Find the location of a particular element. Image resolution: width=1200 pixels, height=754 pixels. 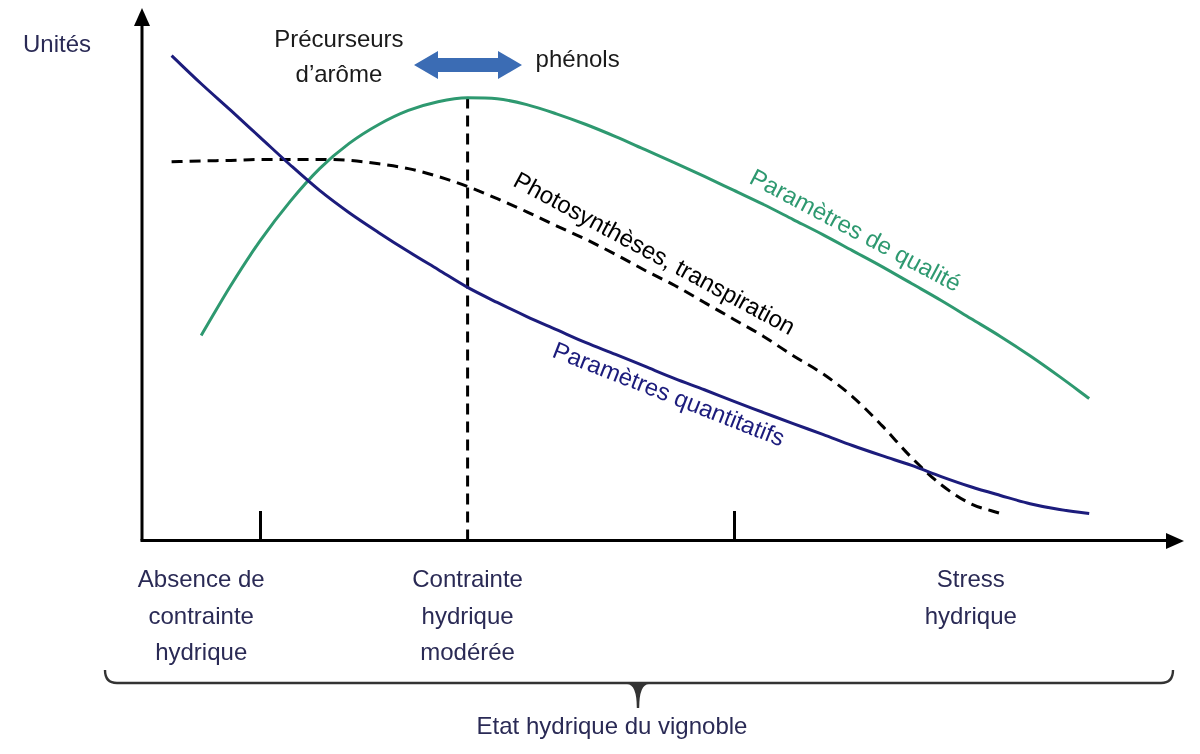

x-tick-label: Stress hydrique is located at coordinates (970, 597).